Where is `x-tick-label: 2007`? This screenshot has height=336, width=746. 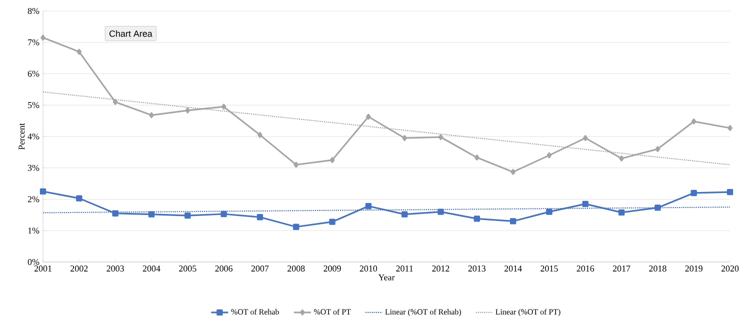 x-tick-label: 2007 is located at coordinates (260, 269).